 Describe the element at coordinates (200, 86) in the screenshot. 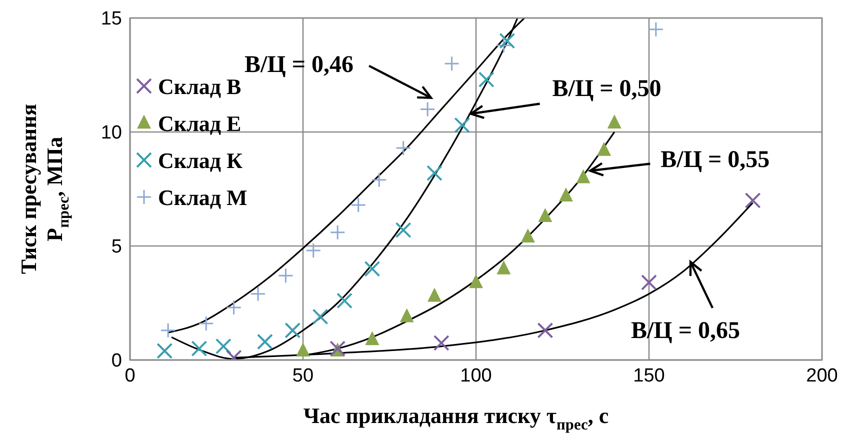

I see `legend-label: Склад В` at that location.